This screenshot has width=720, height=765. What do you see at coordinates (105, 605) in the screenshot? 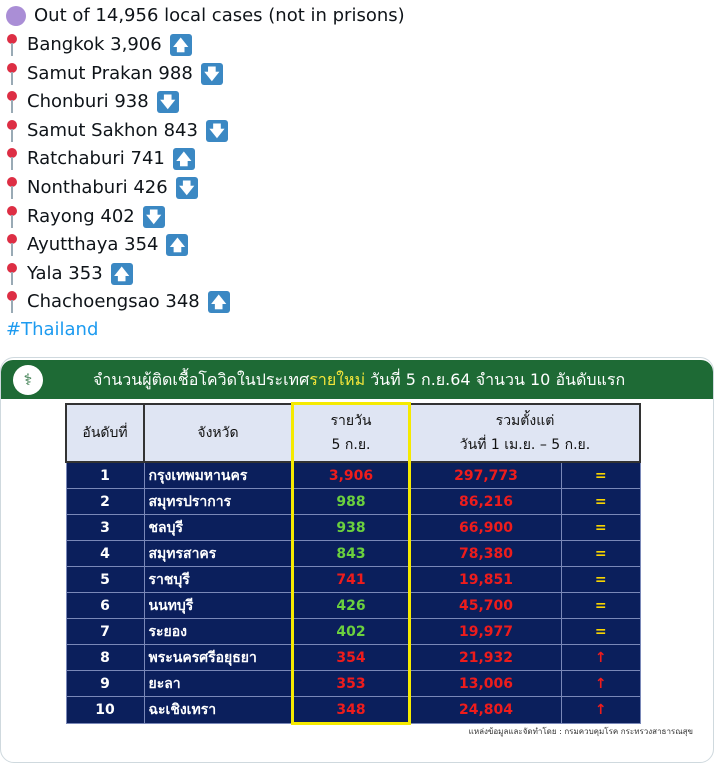
I see `rank-cell: 6` at bounding box center [105, 605].